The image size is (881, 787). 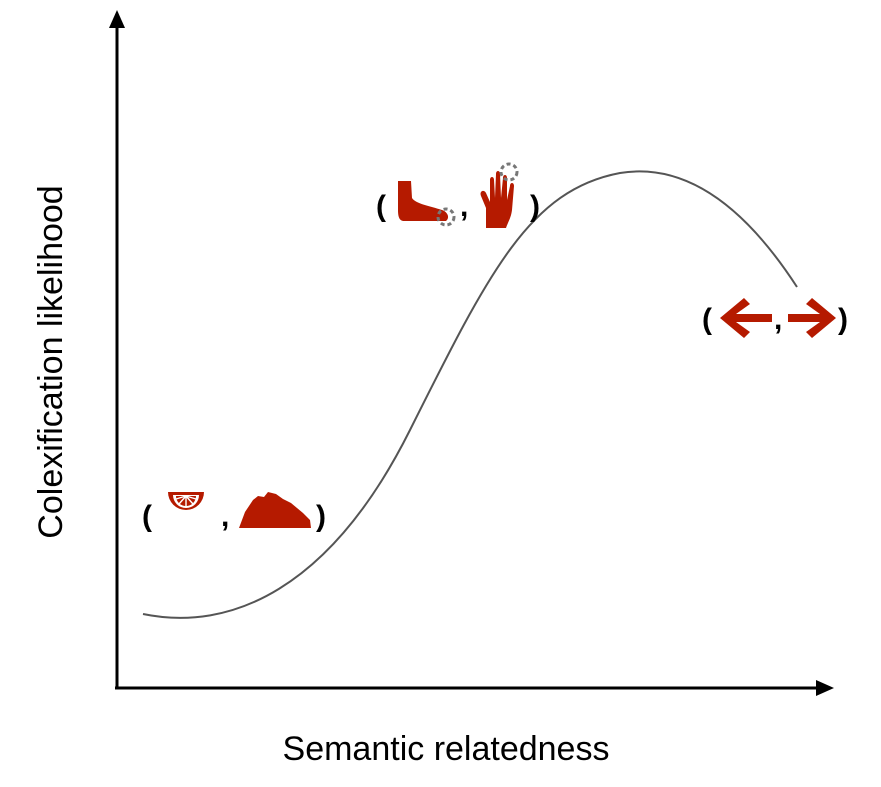 What do you see at coordinates (51, 361) in the screenshot?
I see `y-axis-title: Colexification likelihood` at bounding box center [51, 361].